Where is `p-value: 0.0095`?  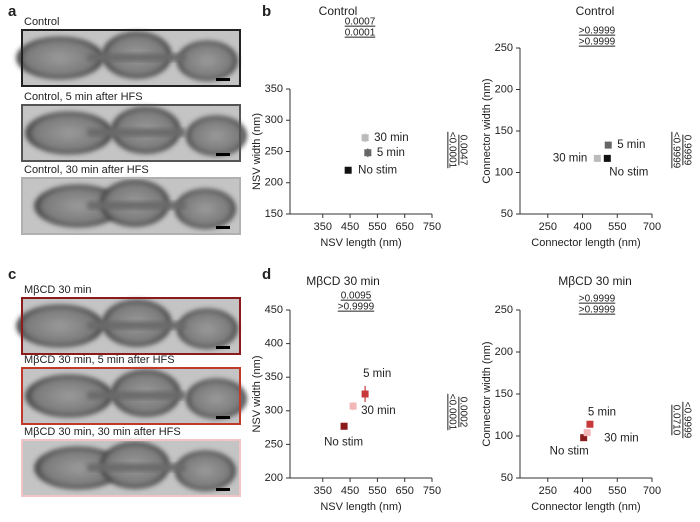
p-value: 0.0095 is located at coordinates (356, 296).